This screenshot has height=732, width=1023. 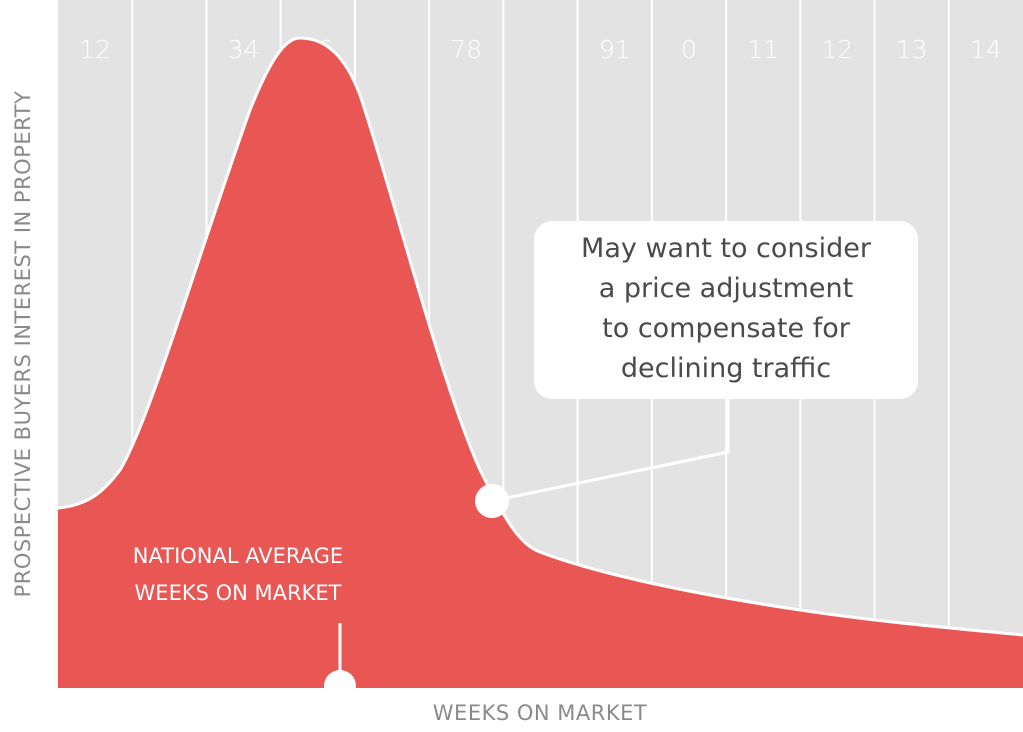 I want to click on national-average-line2: WEEKS ON MARKET, so click(x=238, y=593).